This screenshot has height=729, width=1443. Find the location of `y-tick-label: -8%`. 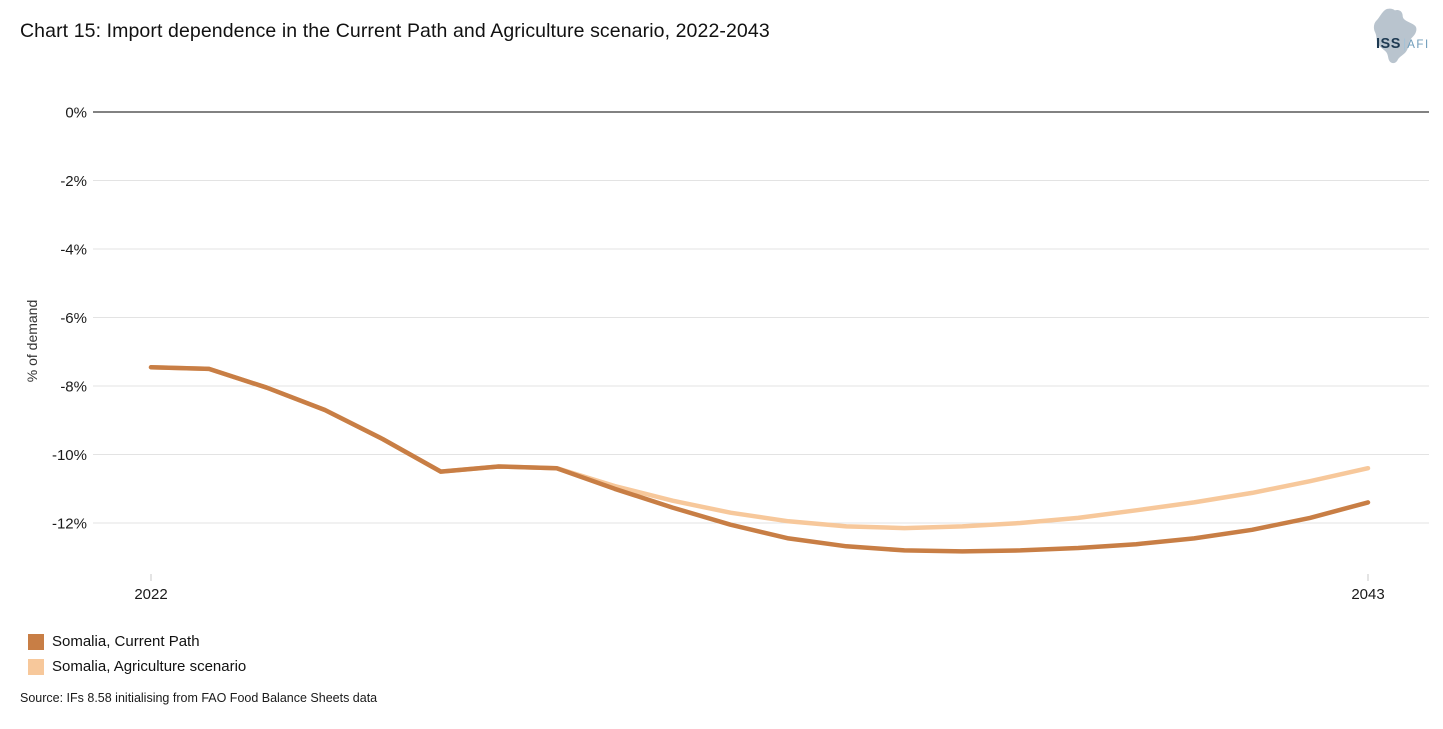

y-tick-label: -8% is located at coordinates (73, 387).